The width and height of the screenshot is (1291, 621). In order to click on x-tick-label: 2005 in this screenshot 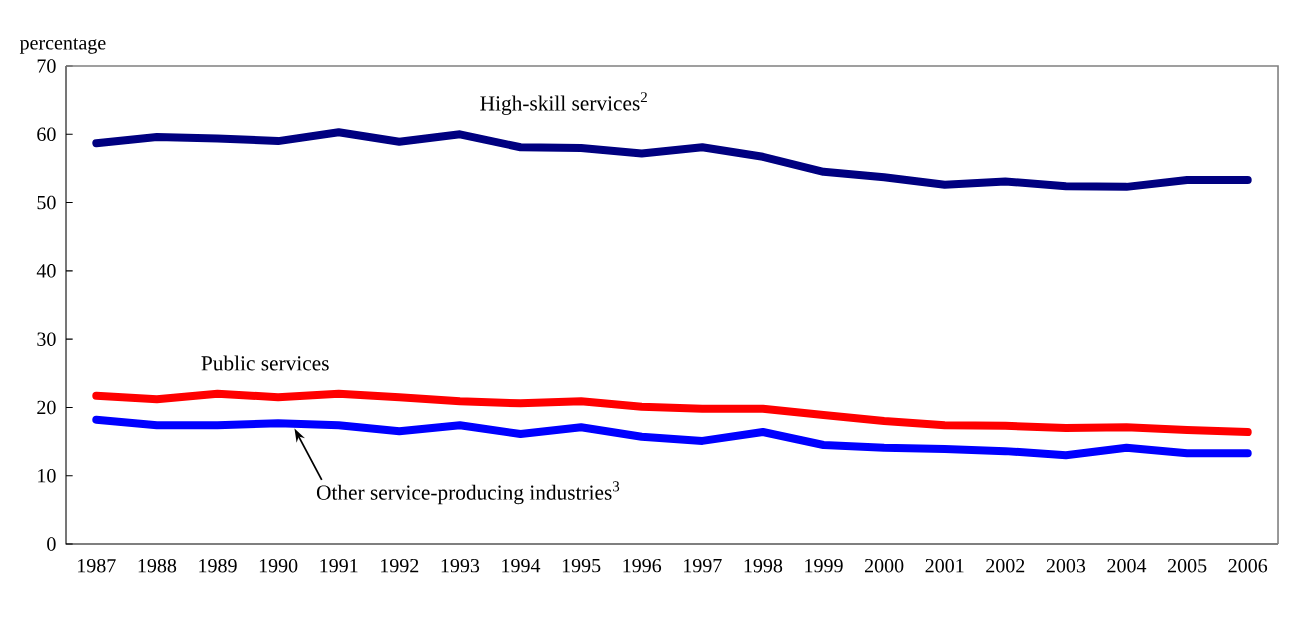, I will do `click(1187, 565)`.